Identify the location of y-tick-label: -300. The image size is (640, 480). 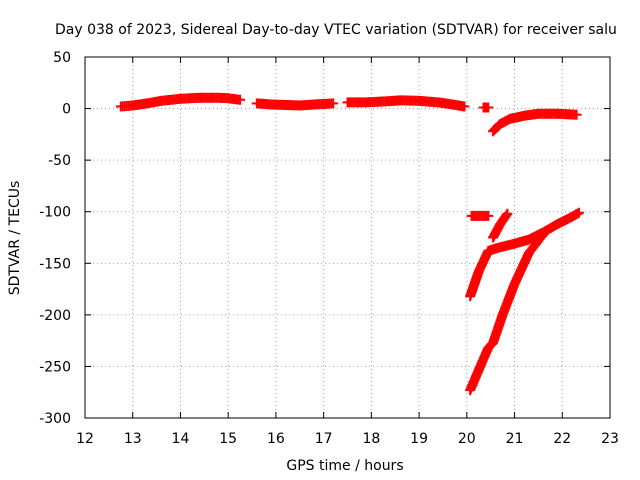
(55, 419).